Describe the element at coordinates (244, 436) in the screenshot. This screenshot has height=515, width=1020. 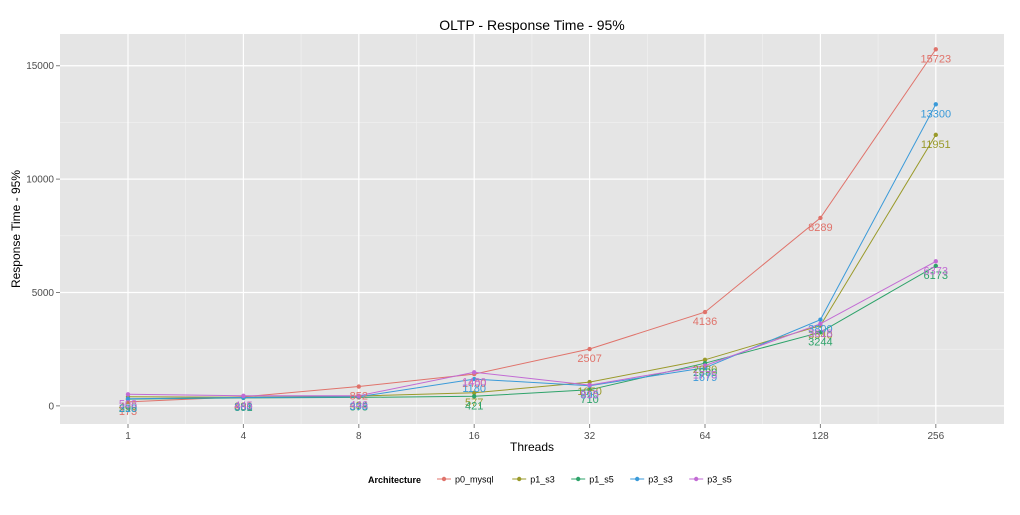
I see `x-tick-label: 4` at that location.